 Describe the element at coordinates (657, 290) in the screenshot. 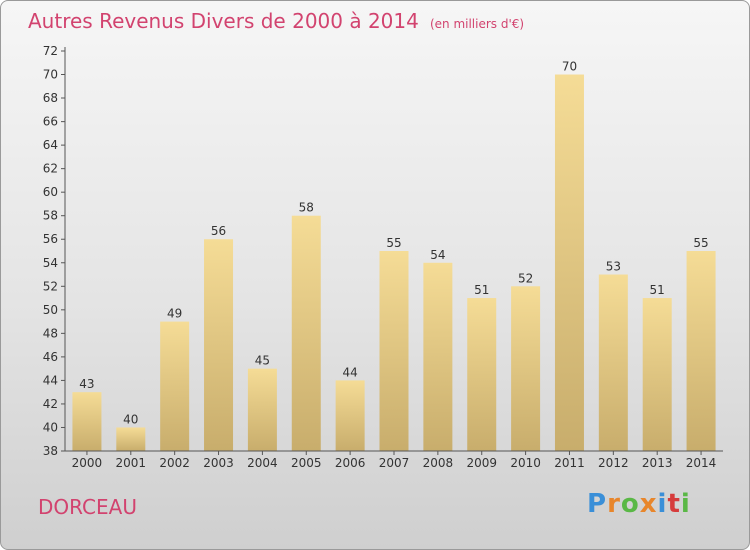

I see `value-label-2013: 51` at that location.